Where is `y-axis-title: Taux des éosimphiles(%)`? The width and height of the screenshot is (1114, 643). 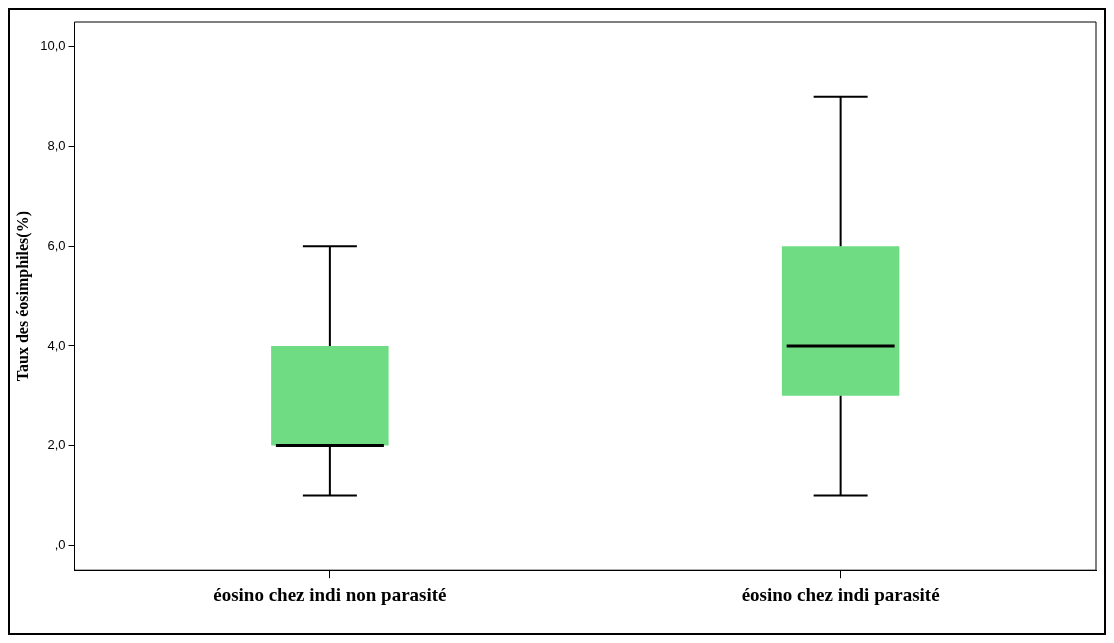
y-axis-title: Taux des éosimphiles(%) is located at coordinates (22, 296).